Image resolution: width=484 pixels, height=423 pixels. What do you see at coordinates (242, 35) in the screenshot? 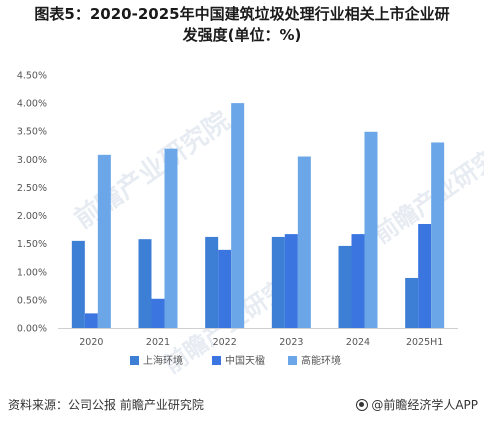
I see `chart-title-line2: 发强度(单位：%)` at bounding box center [242, 35].